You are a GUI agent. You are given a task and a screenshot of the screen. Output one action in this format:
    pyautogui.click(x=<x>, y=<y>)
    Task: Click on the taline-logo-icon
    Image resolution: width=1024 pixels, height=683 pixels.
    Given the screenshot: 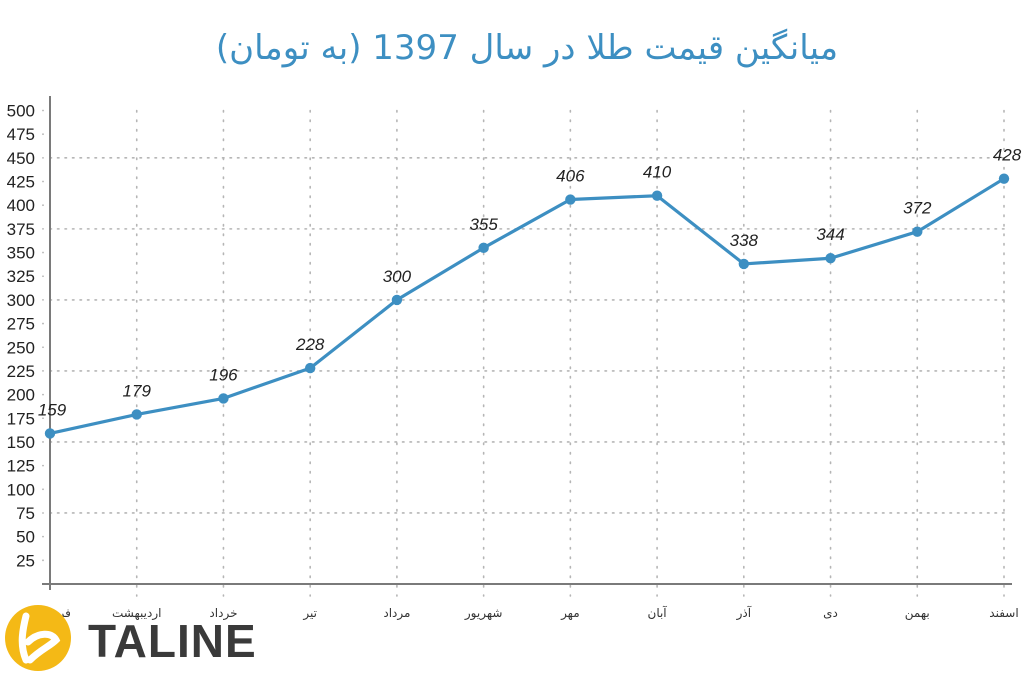 What is the action you would take?
    pyautogui.click(x=38, y=638)
    